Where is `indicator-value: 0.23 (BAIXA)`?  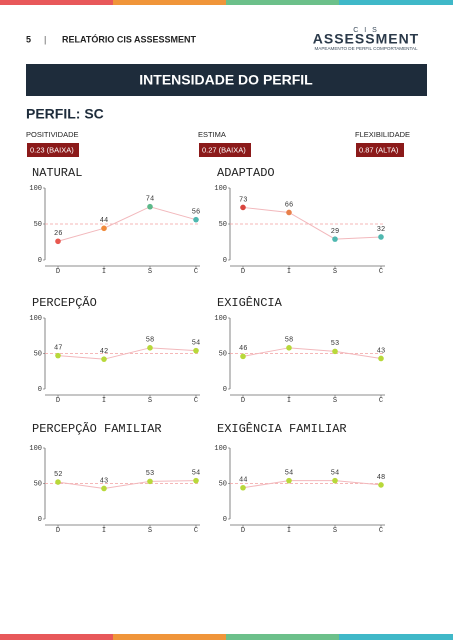
indicator-value: 0.23 (BAIXA) is located at coordinates (52, 149).